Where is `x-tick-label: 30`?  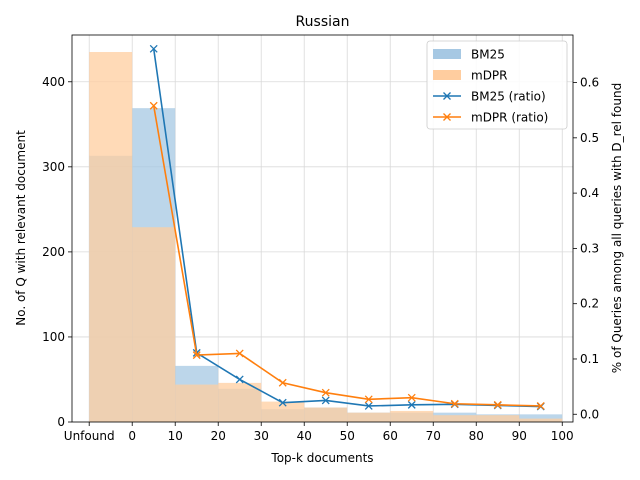 x-tick-label: 30 is located at coordinates (261, 436).